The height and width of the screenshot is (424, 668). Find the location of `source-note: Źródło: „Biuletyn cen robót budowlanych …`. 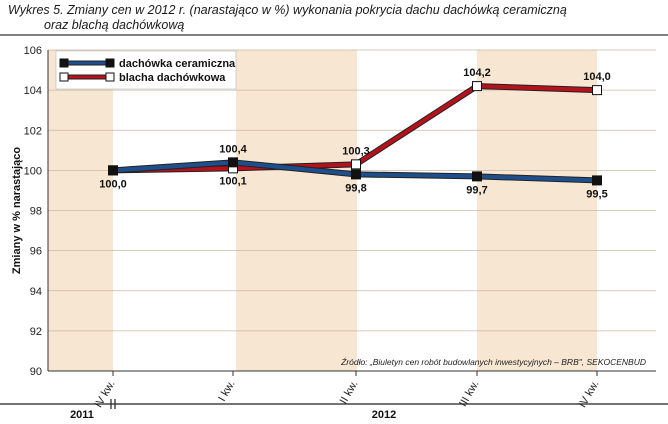

source-note: Źródło: „Biuletyn cen robót budowlanych … is located at coordinates (493, 362).